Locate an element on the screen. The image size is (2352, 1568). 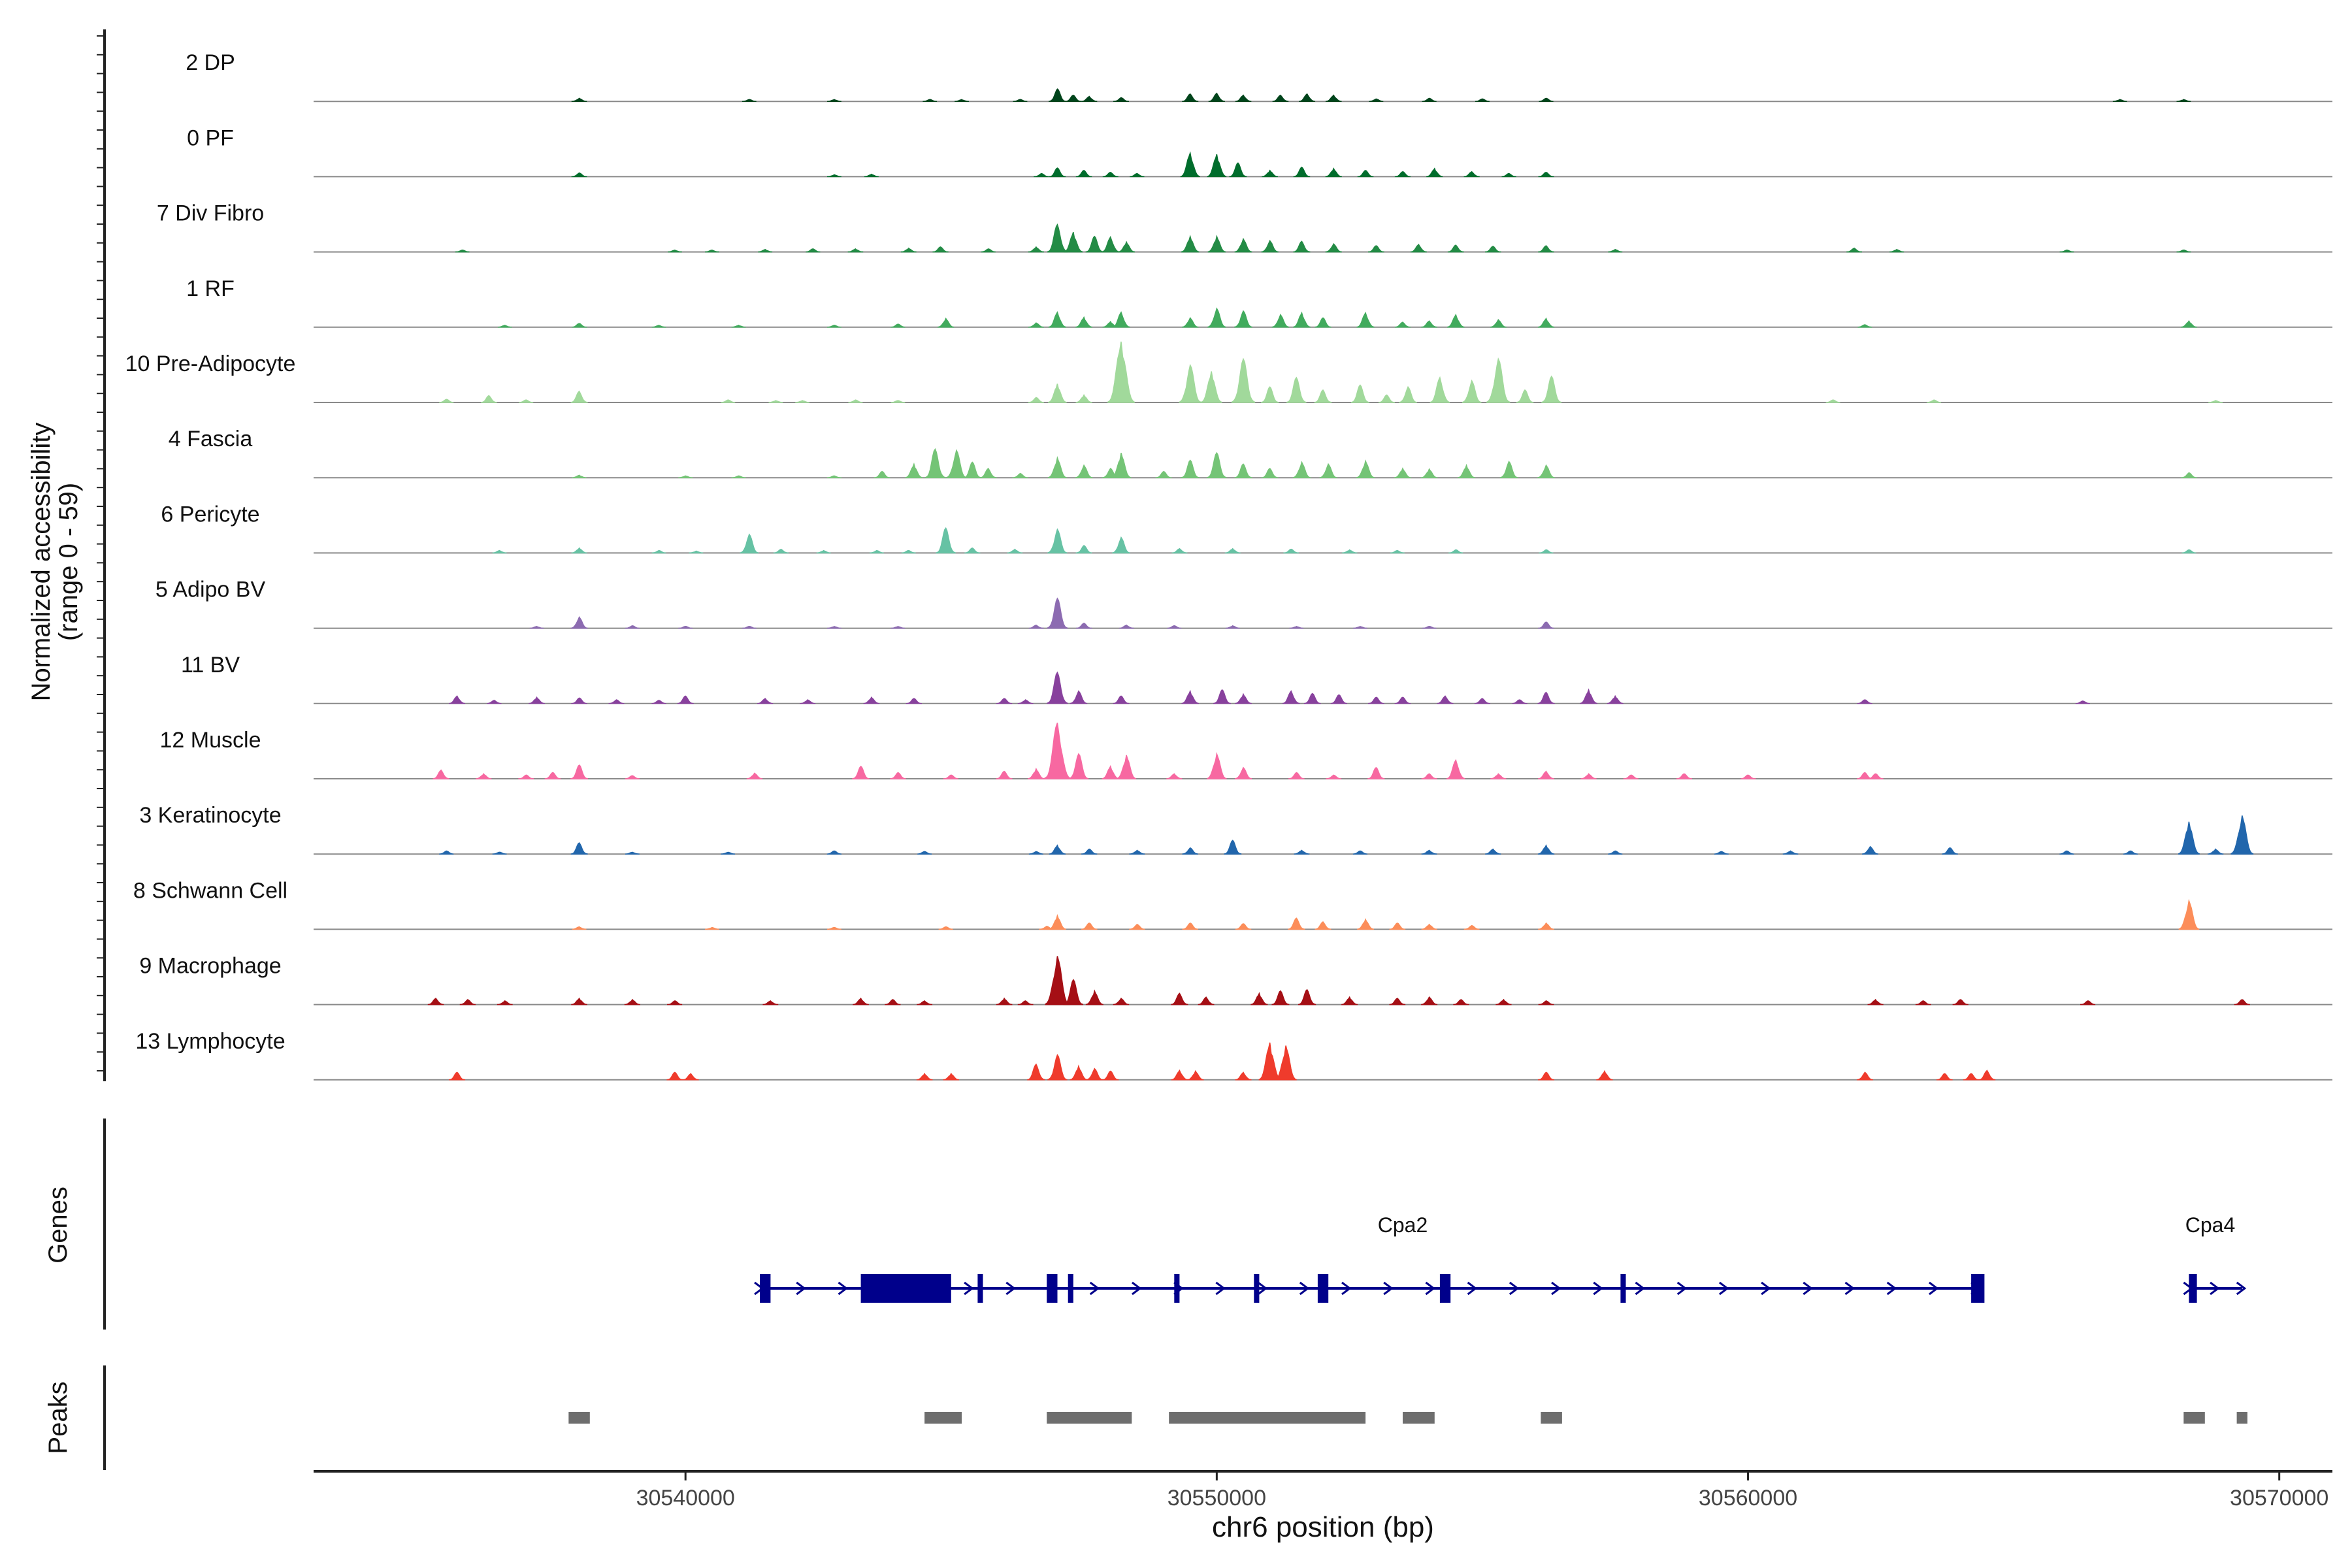
track-label: 10 Pre-Adipocyte is located at coordinates (210, 363).